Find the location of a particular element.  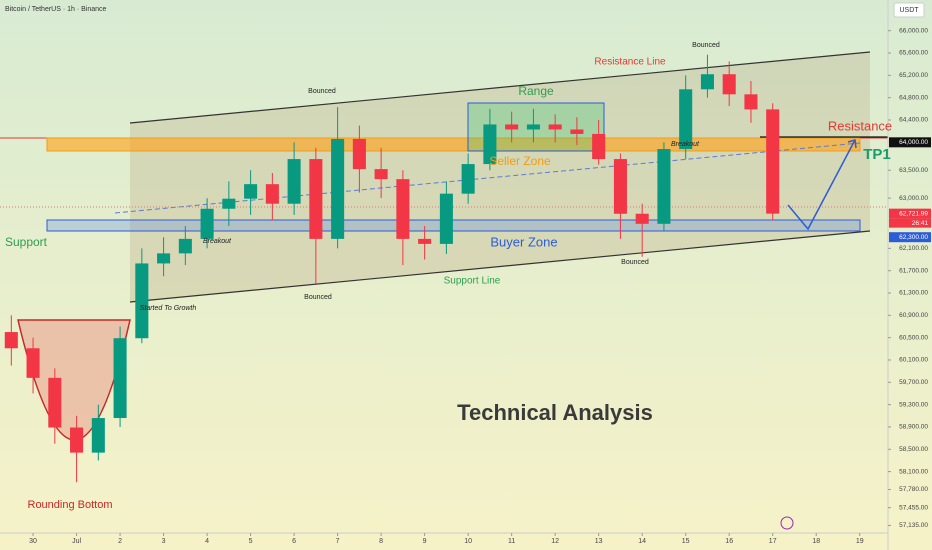

x-tick-label: 18 is located at coordinates (816, 541).